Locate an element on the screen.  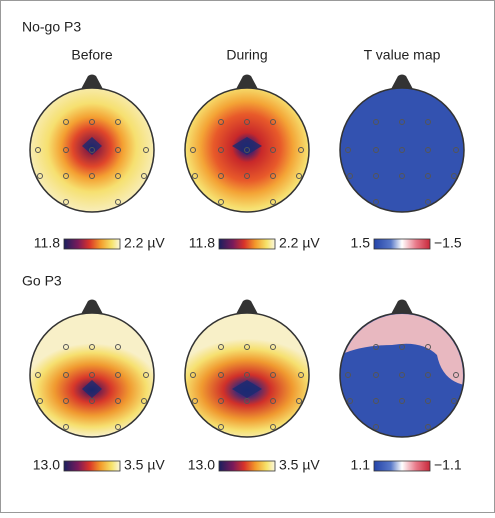
map-title: During is located at coordinates (246, 55).